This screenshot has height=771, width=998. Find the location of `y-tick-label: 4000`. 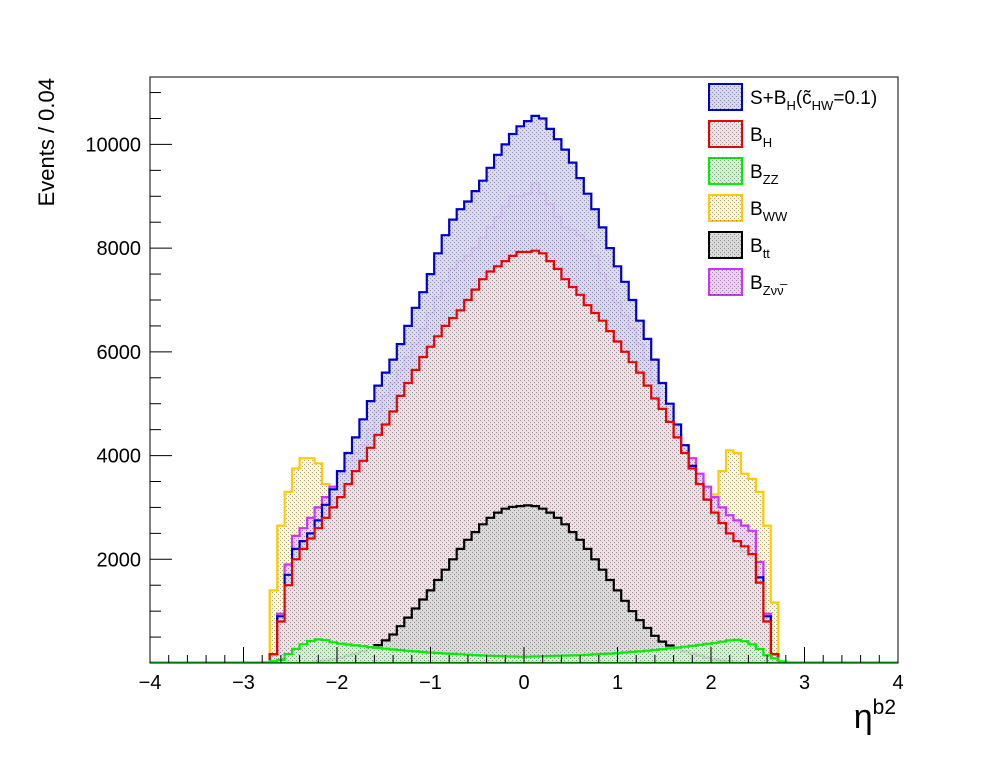

y-tick-label: 4000 is located at coordinates (119, 457).